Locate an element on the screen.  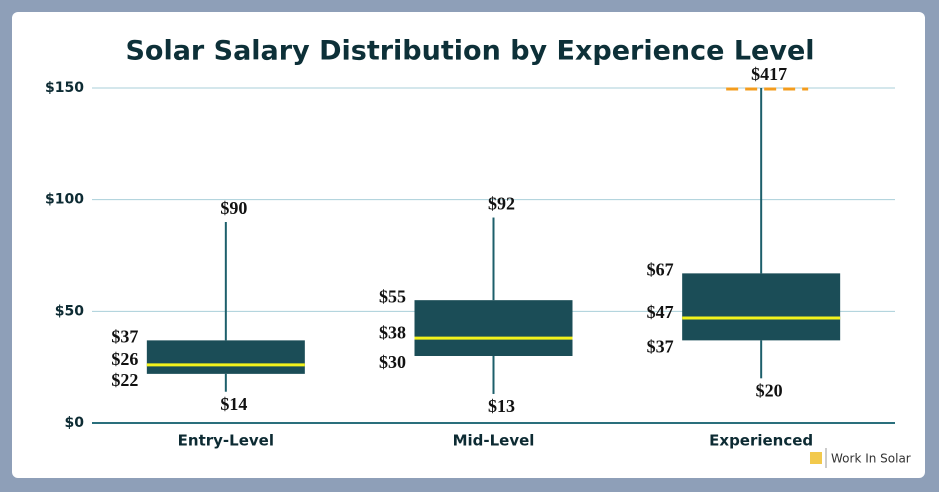
q3-label: $55 is located at coordinates (392, 296).